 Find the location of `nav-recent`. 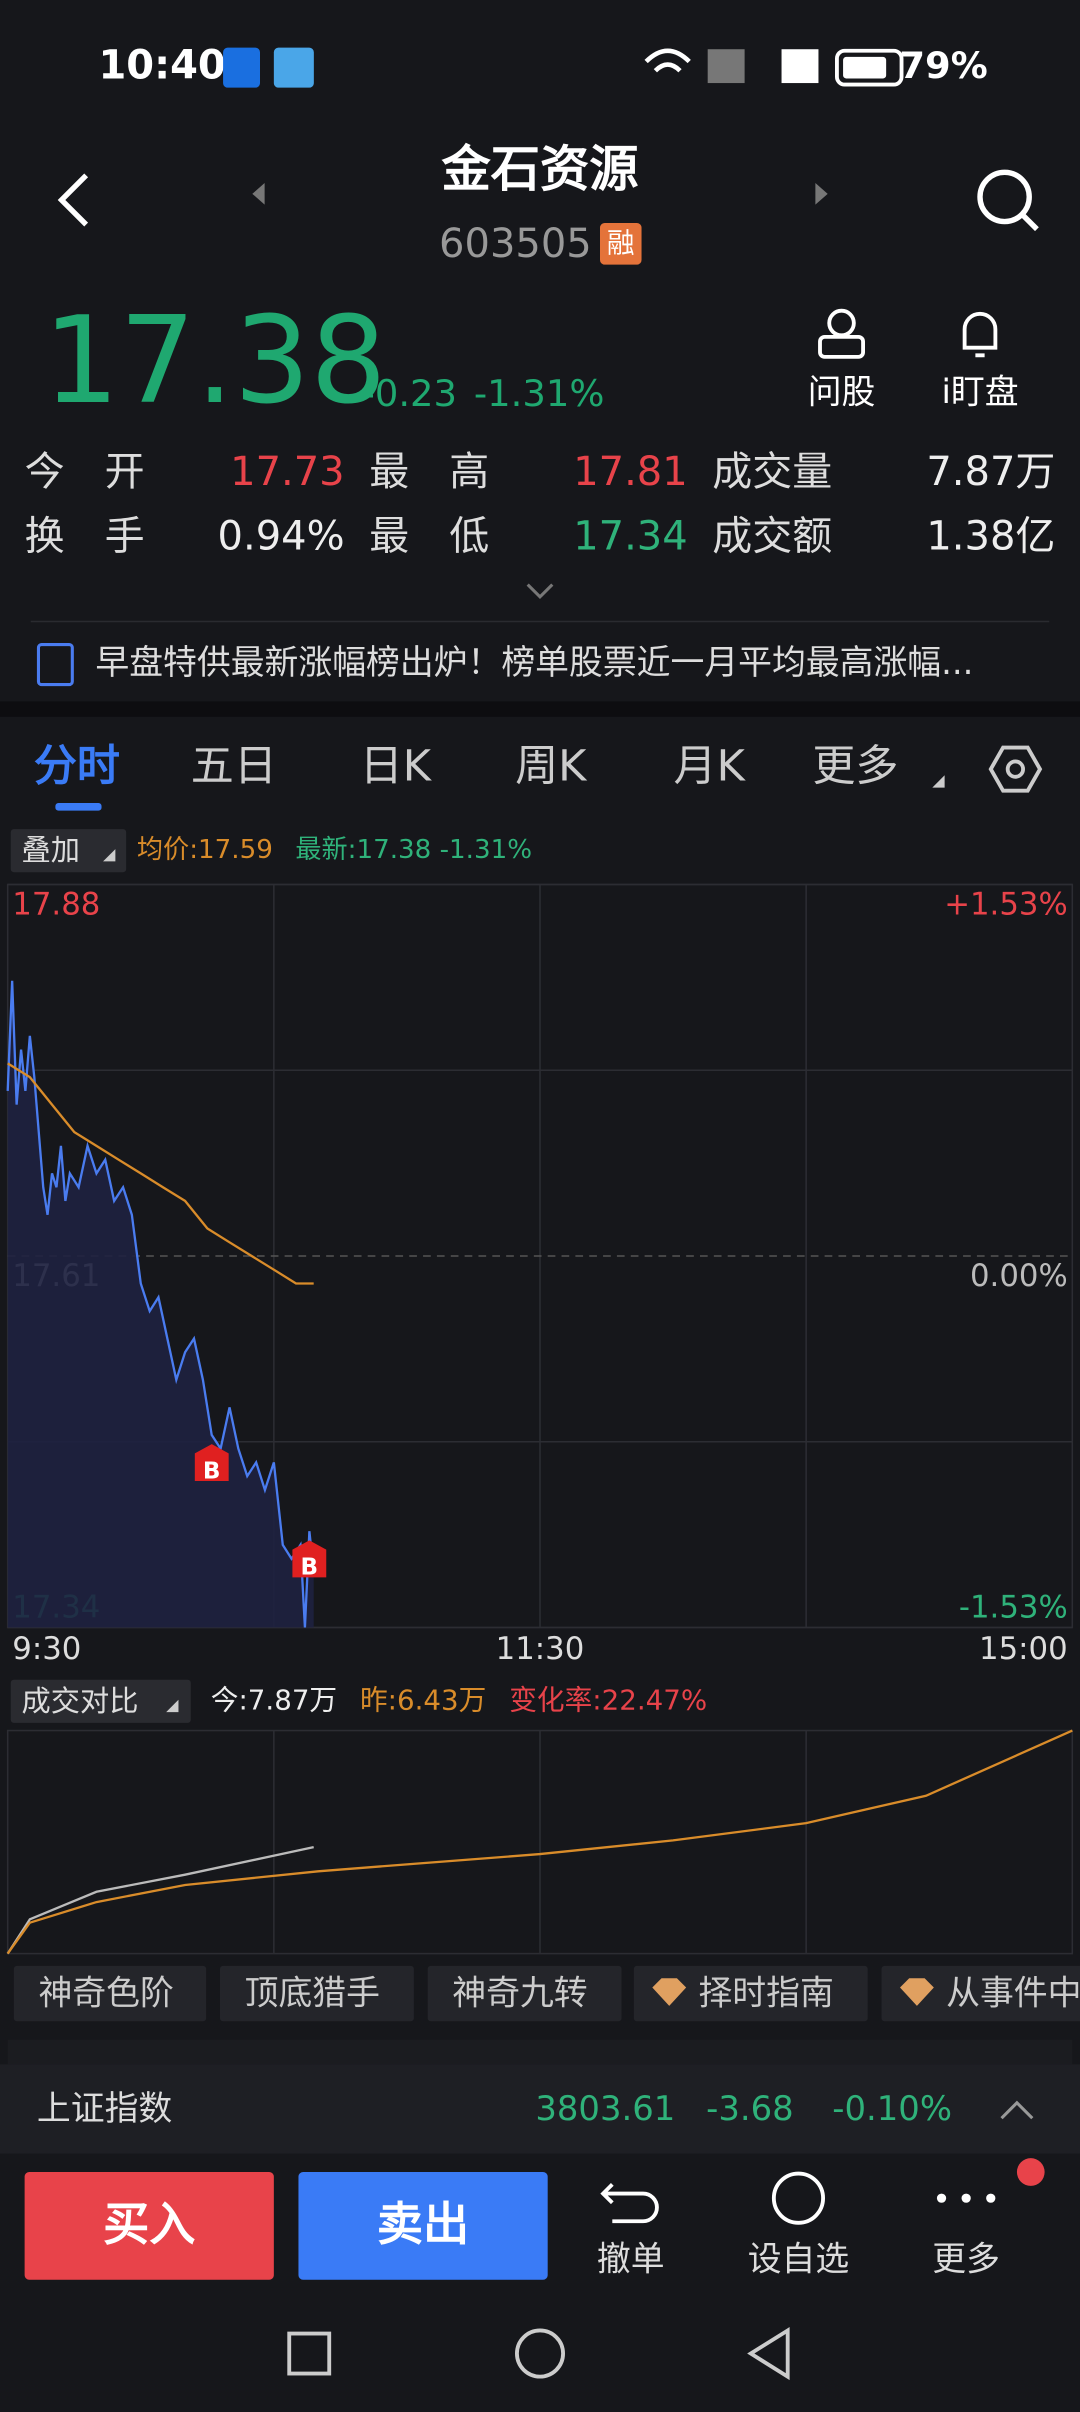

nav-recent is located at coordinates (309, 2353).